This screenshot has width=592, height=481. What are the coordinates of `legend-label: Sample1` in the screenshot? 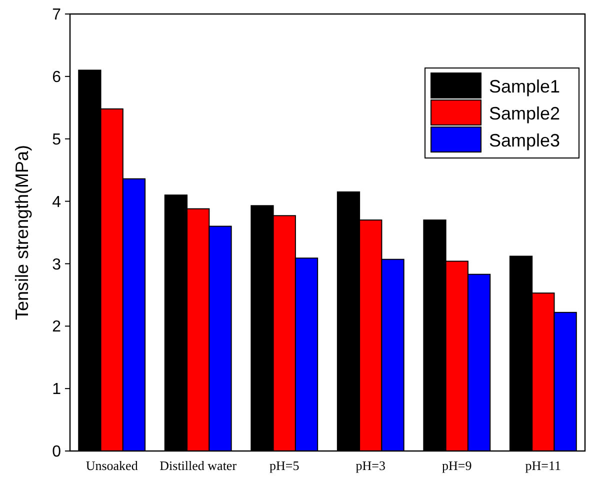 It's located at (524, 86).